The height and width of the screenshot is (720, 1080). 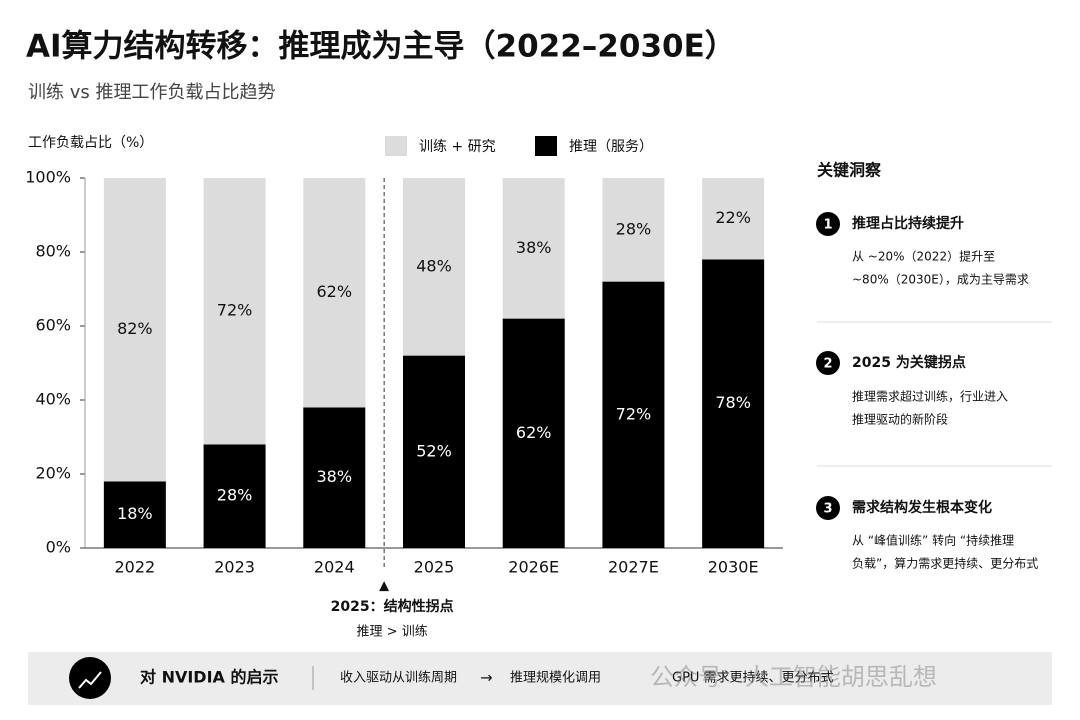 What do you see at coordinates (58, 547) in the screenshot?
I see `y-tick-label: 0%` at bounding box center [58, 547].